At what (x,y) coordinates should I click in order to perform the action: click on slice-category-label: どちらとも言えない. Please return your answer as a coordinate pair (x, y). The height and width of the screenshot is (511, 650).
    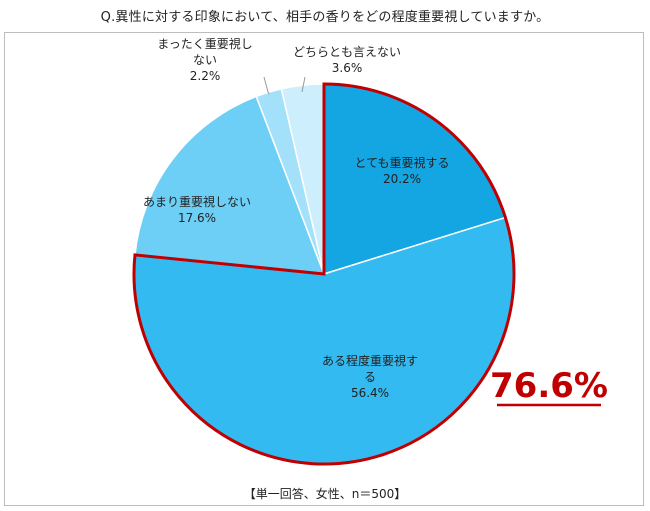
    Looking at the image, I should click on (347, 52).